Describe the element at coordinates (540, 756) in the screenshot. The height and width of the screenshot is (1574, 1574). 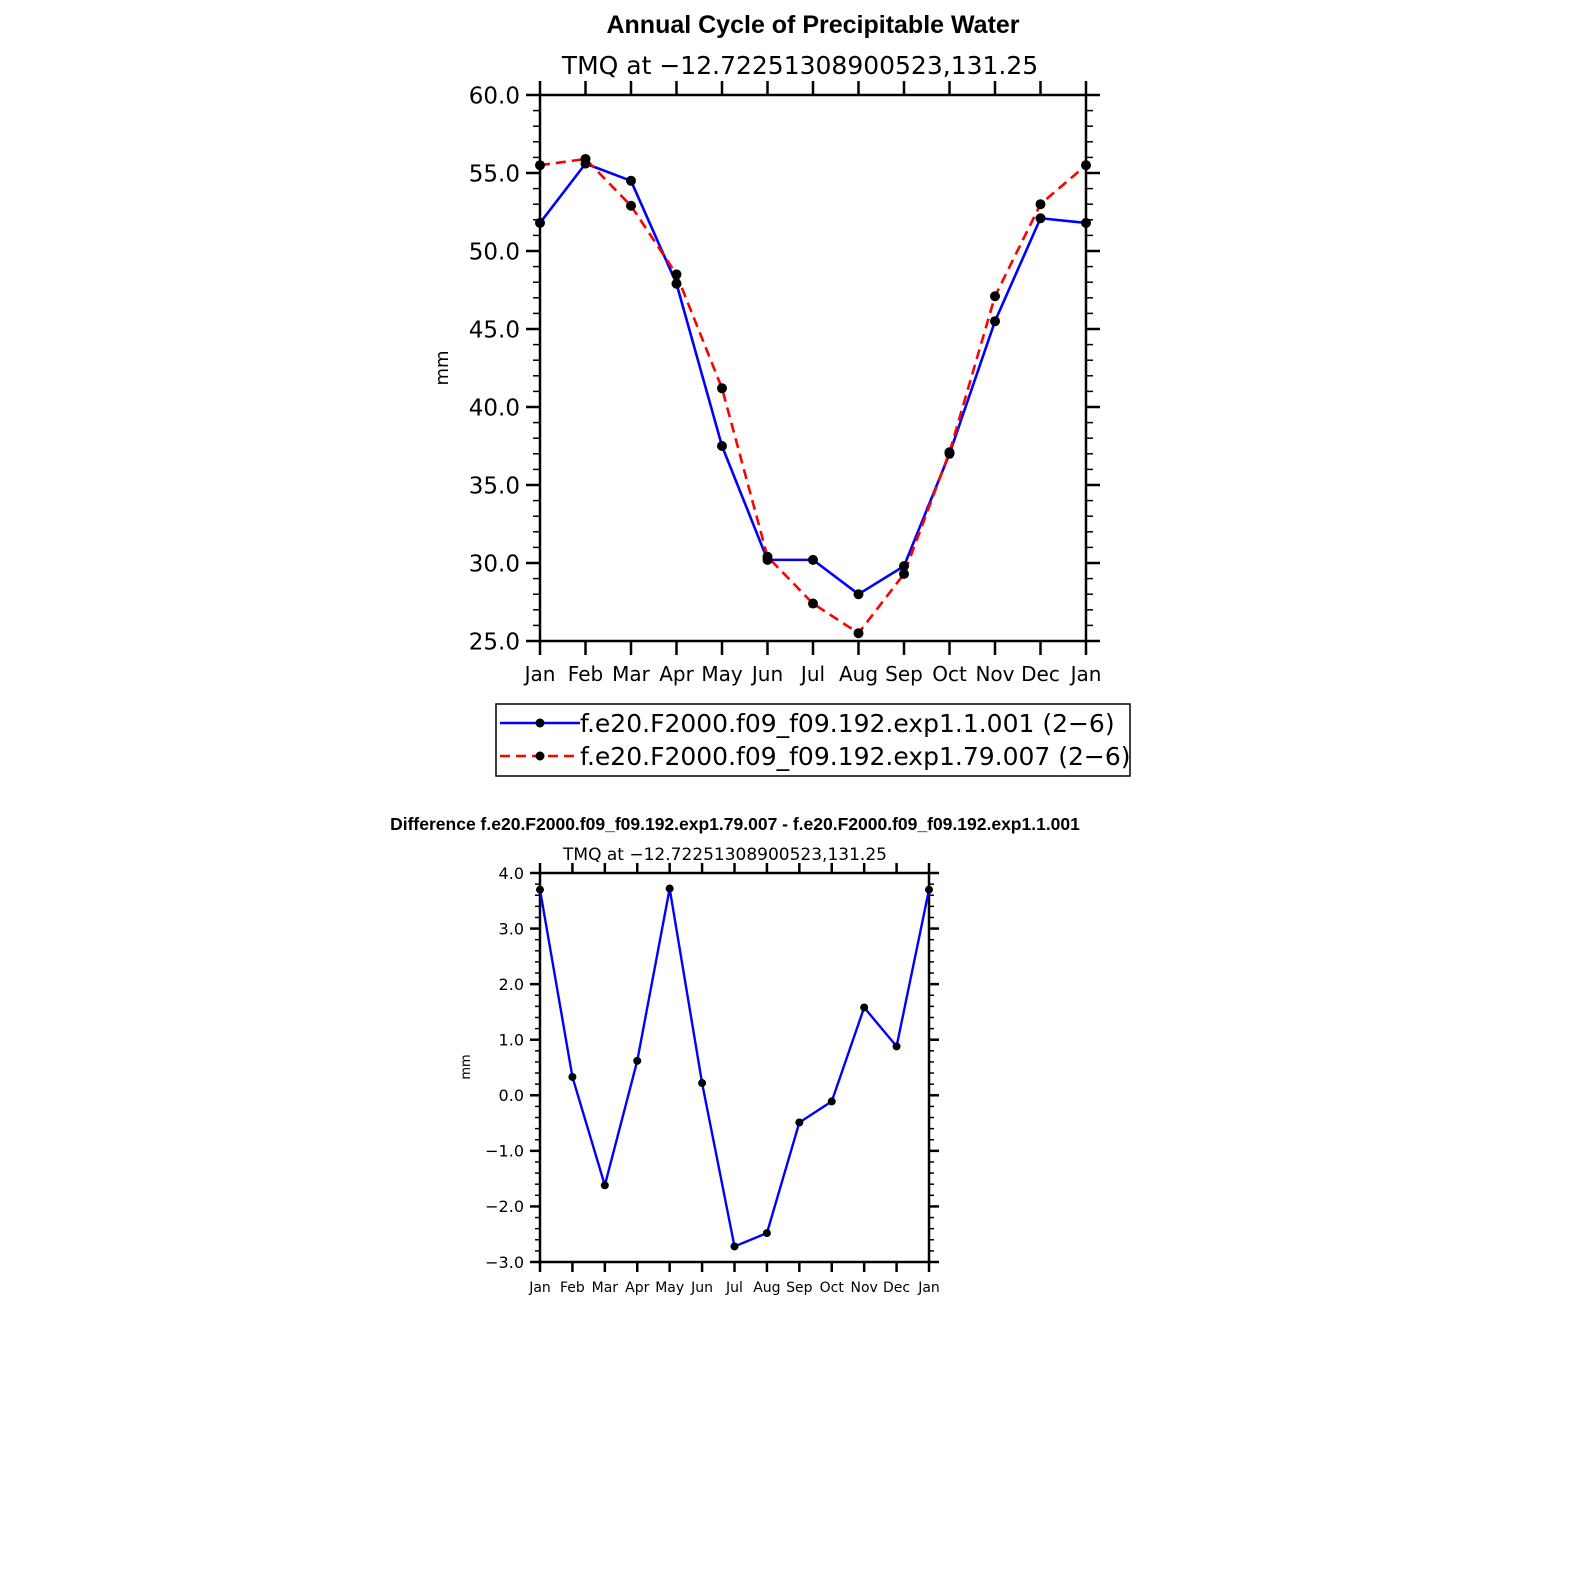
I see `legend-marker-red` at that location.